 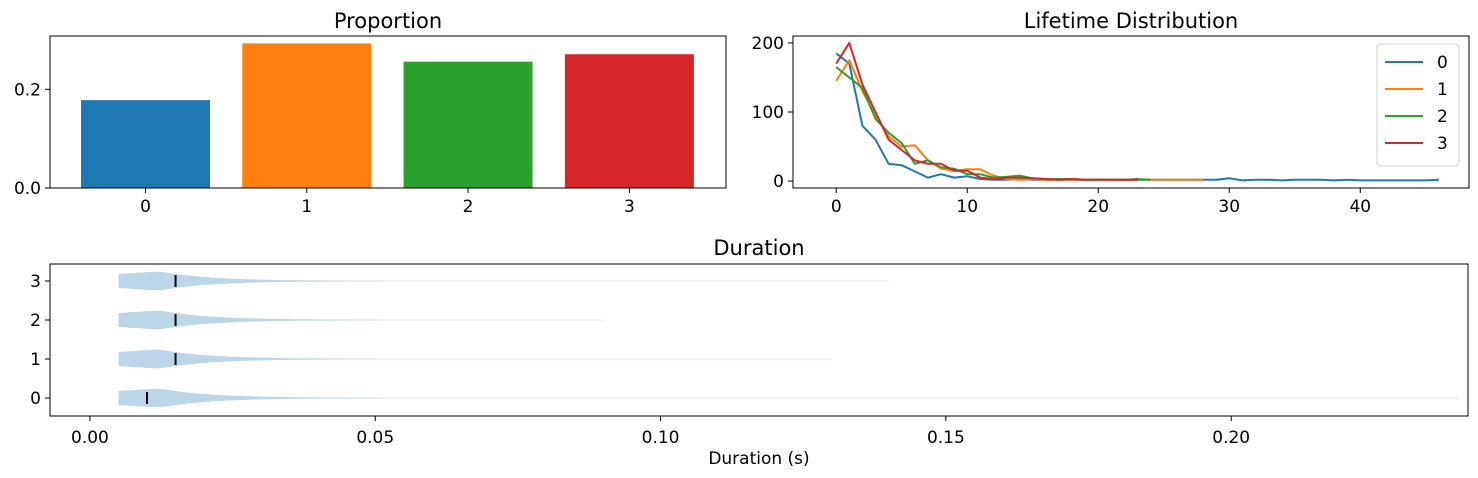 What do you see at coordinates (768, 44) in the screenshot?
I see `y-tick-label: 200` at bounding box center [768, 44].